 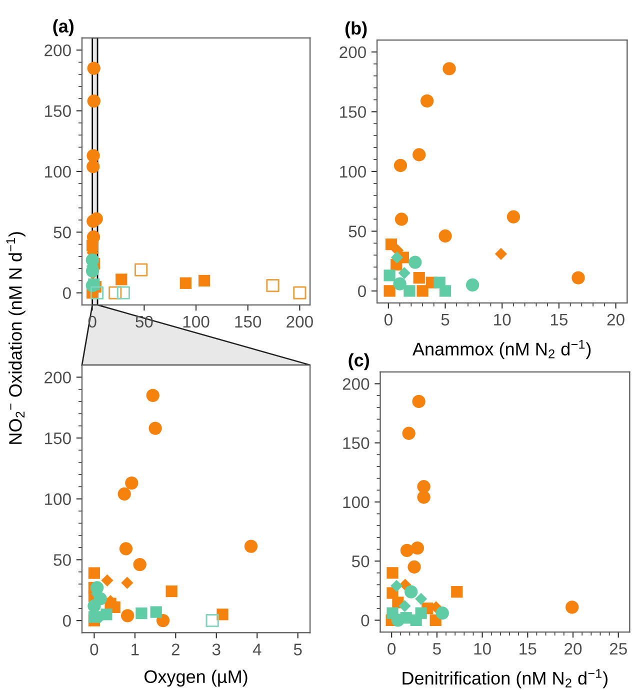 What do you see at coordinates (196, 678) in the screenshot?
I see `x-axis-title: Oxygen (µM)` at bounding box center [196, 678].